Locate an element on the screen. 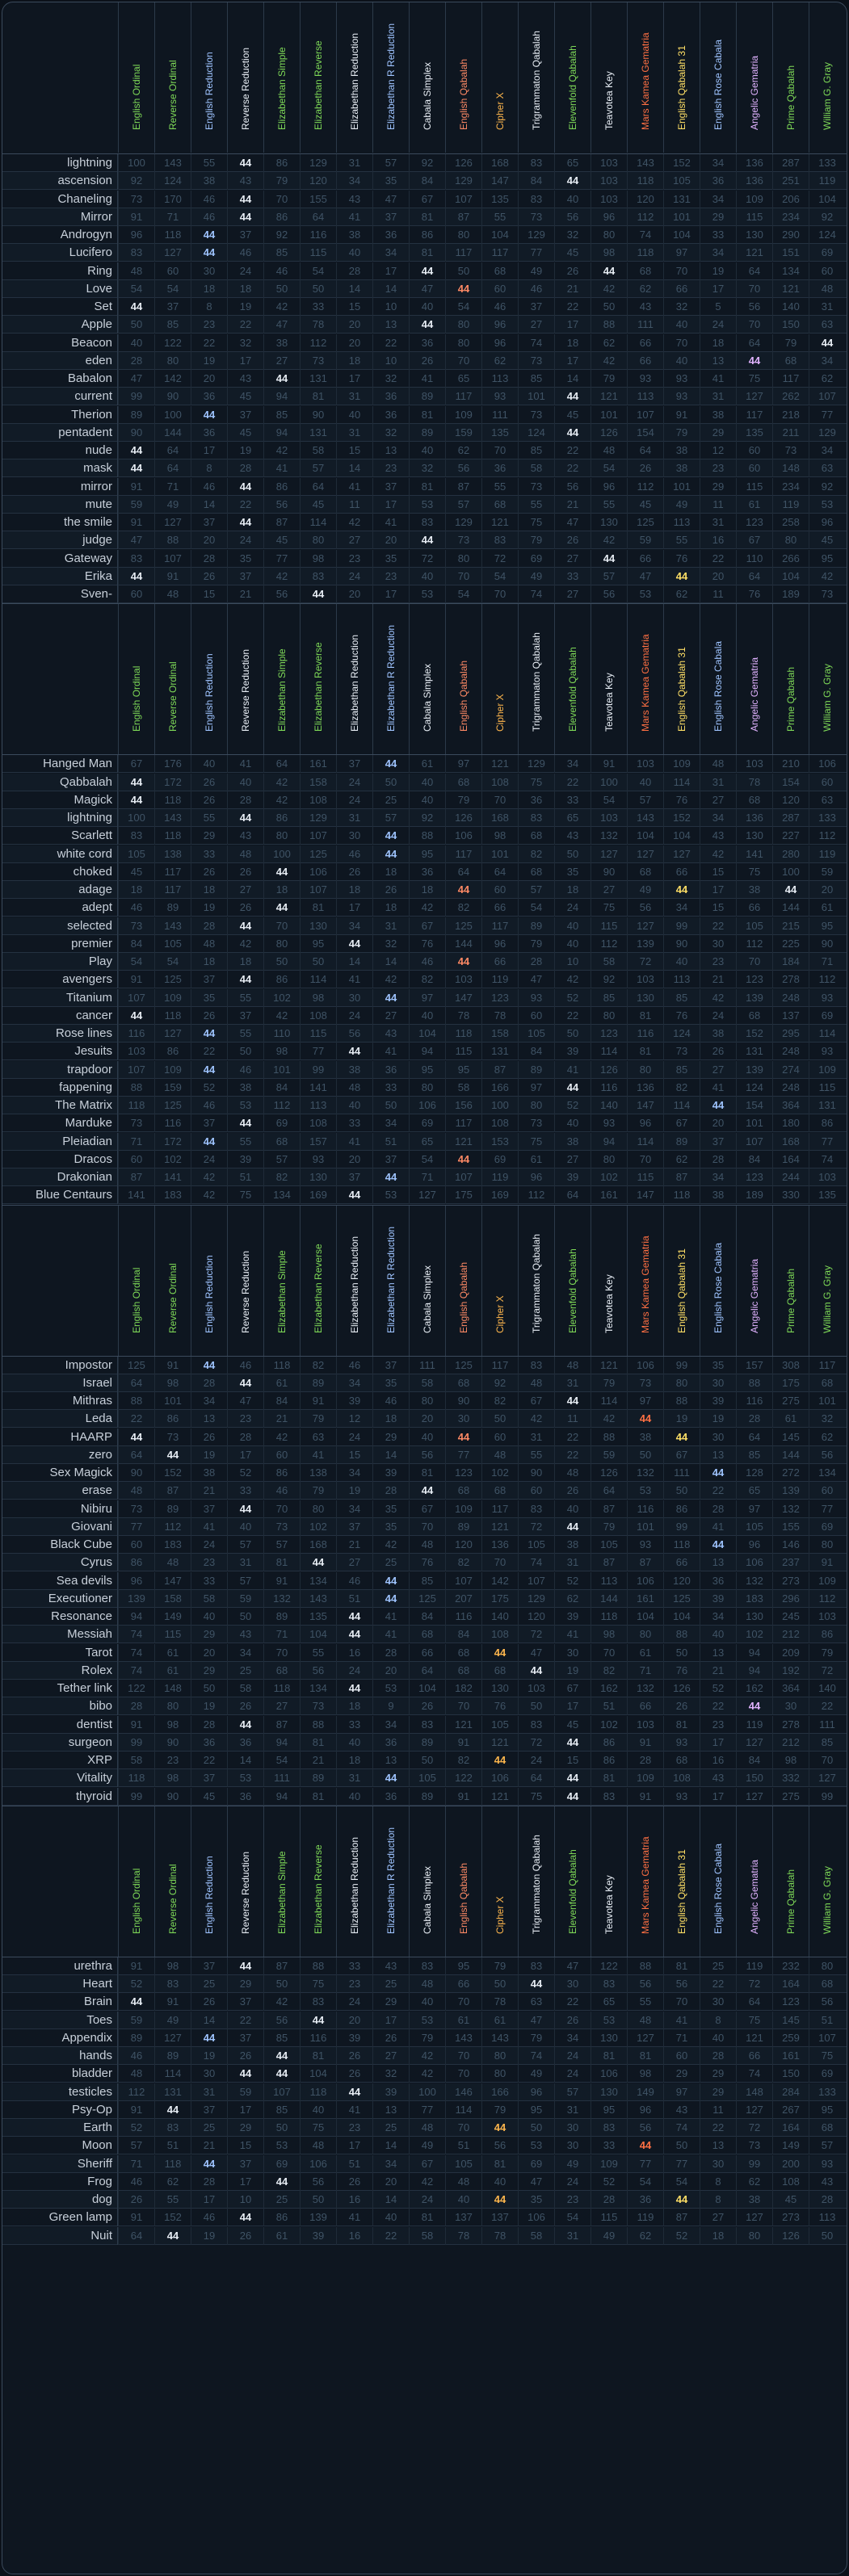 The height and width of the screenshot is (2576, 849). row-word: Lucifero is located at coordinates (60, 253).